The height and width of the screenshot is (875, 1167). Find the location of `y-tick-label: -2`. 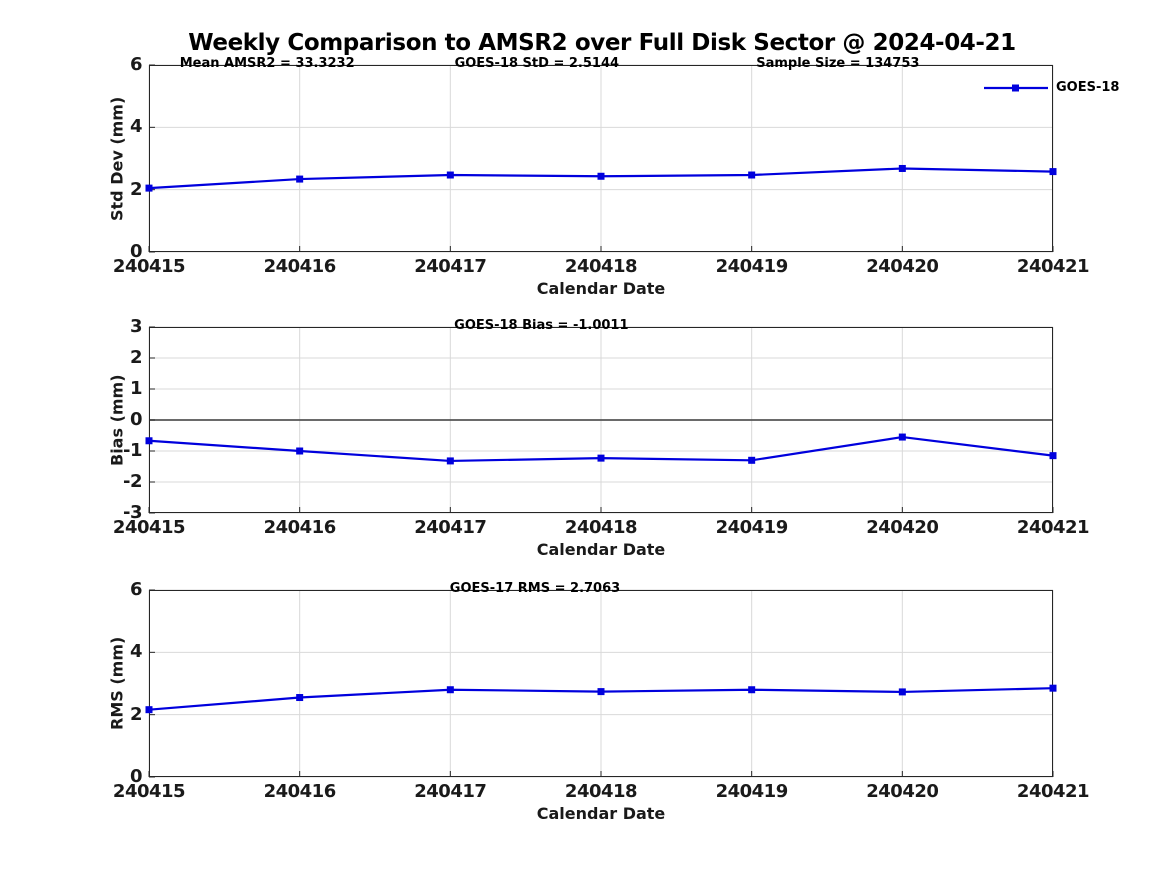

y-tick-label: -2 is located at coordinates (133, 481).